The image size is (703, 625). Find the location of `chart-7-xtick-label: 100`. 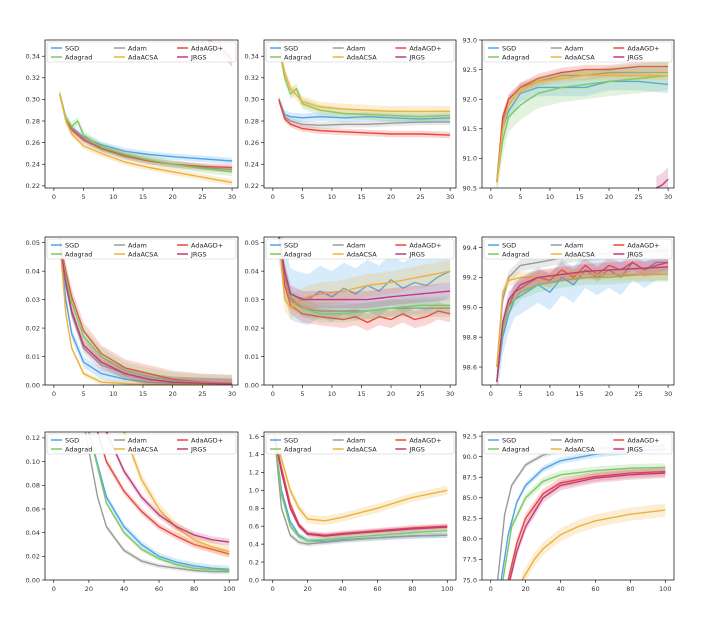

chart-7-xtick-label: 100 is located at coordinates (229, 589).